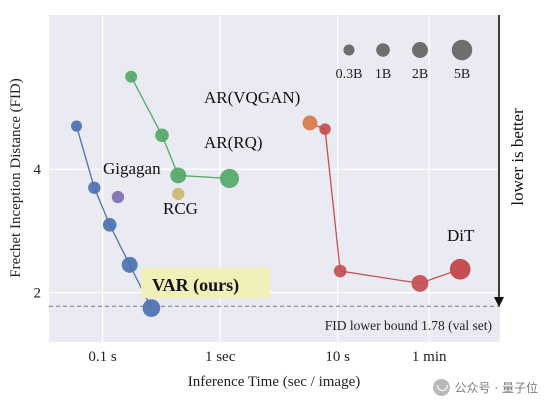 The image size is (552, 408). I want to click on x-tick-label: 10 s, so click(337, 357).